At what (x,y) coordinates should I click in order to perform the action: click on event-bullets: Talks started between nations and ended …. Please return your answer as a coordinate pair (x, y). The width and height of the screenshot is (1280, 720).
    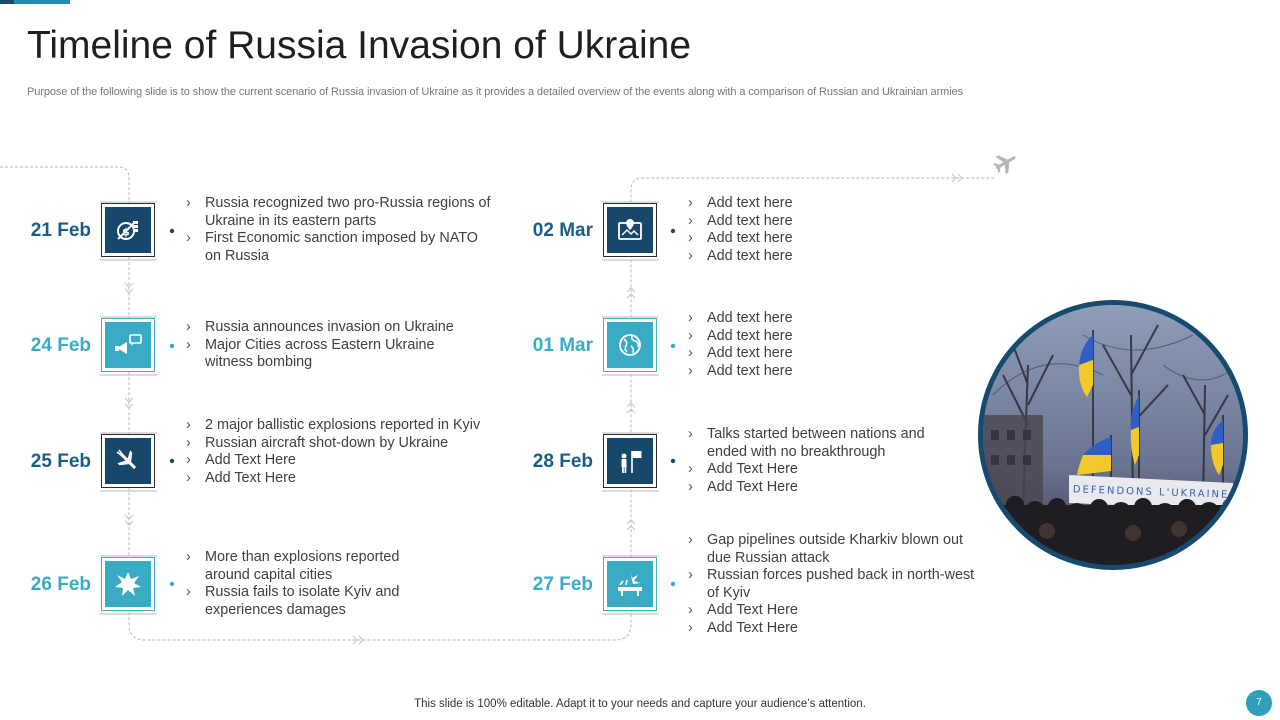
    Looking at the image, I should click on (822, 461).